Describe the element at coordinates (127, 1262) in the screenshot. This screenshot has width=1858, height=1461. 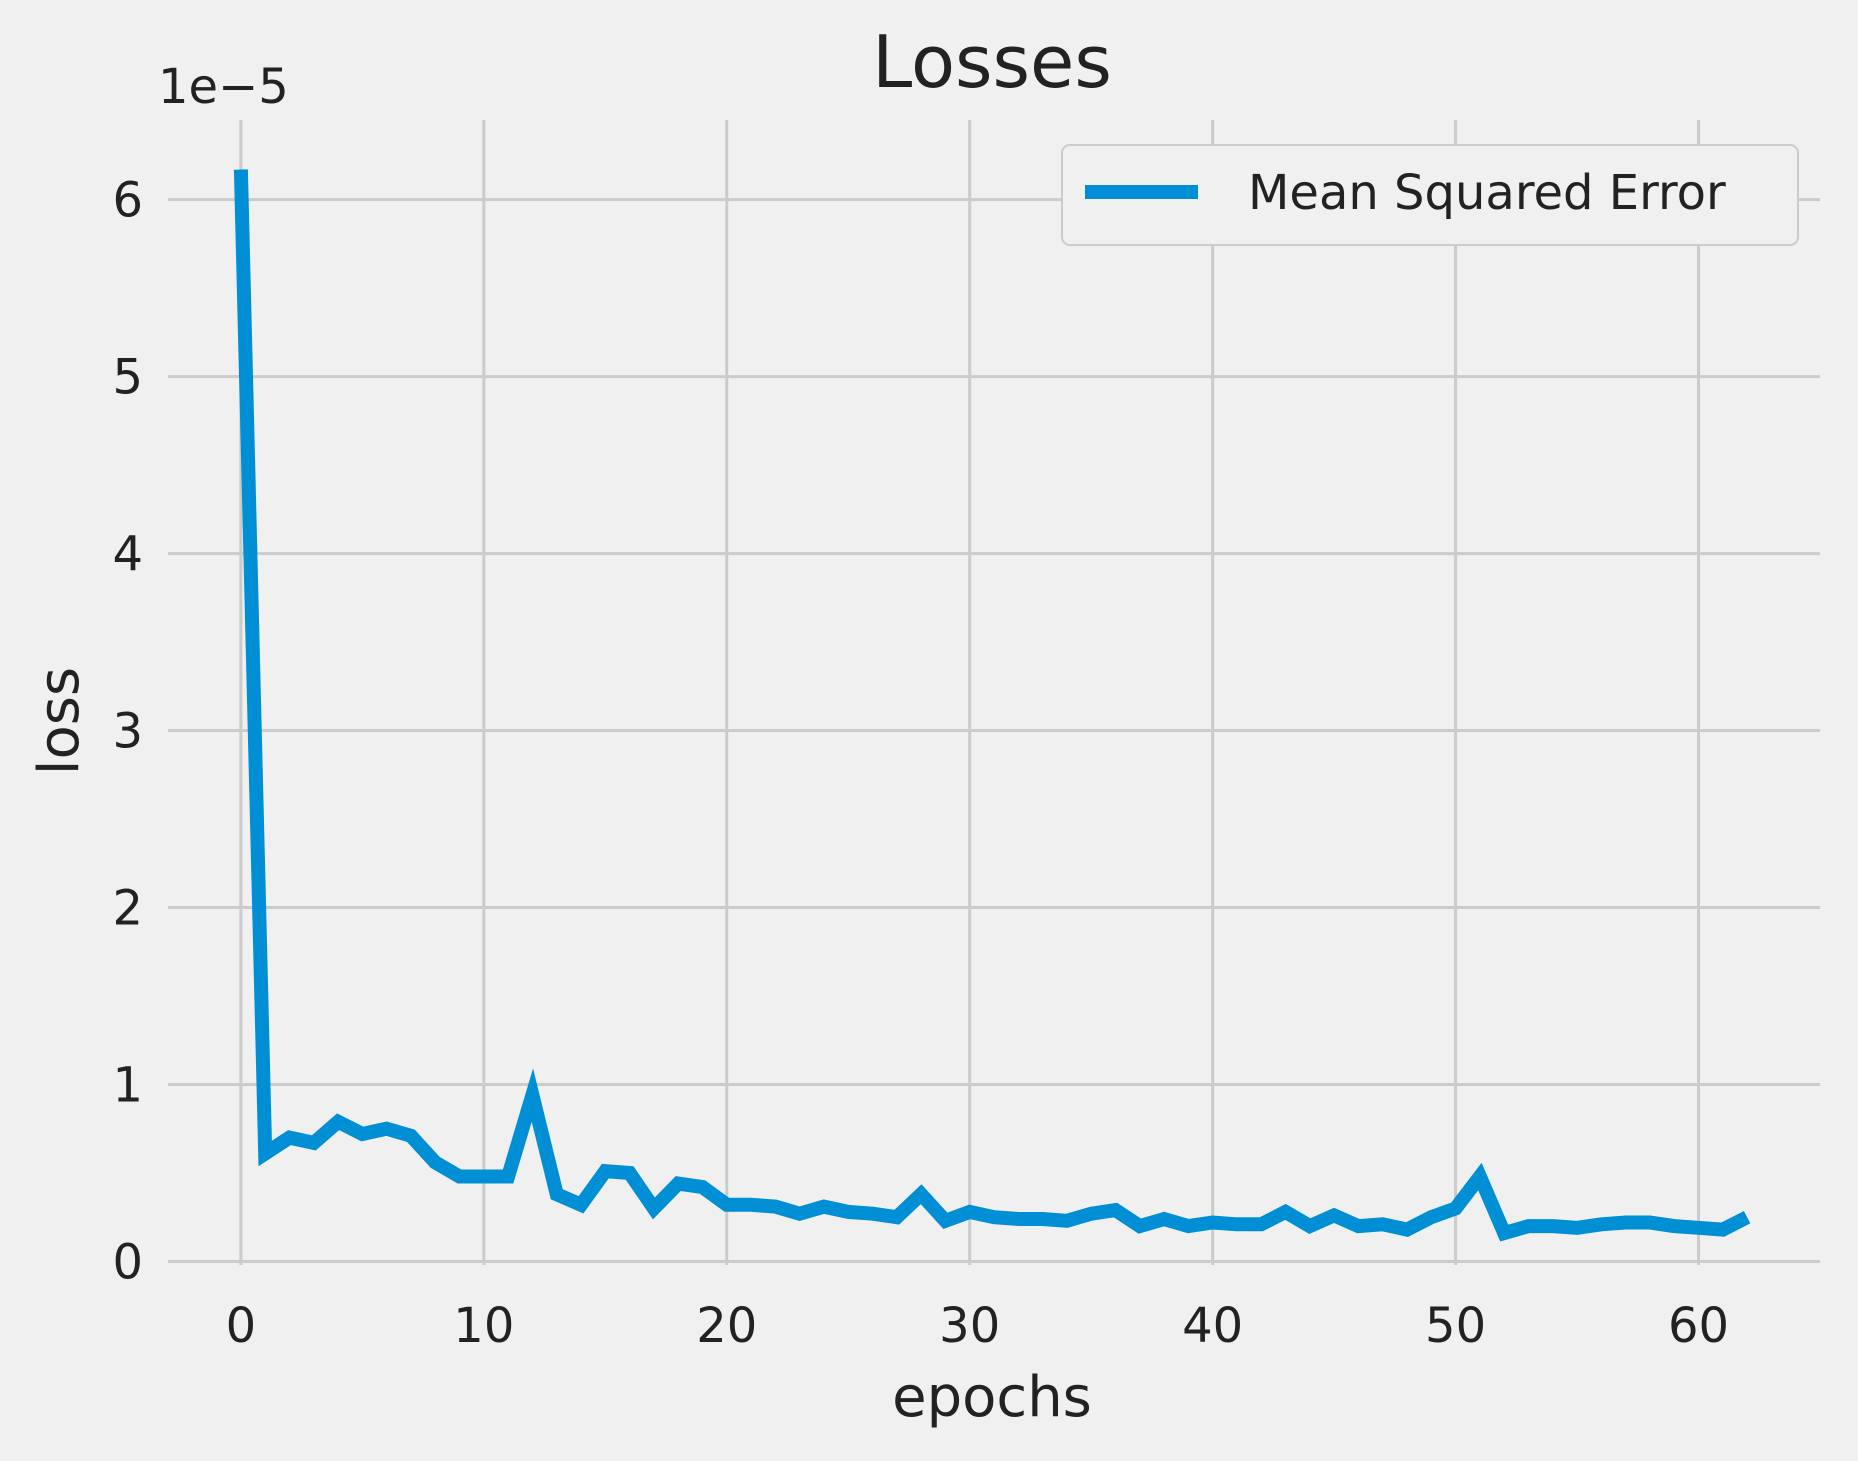
I see `y-tick-label: 0` at that location.